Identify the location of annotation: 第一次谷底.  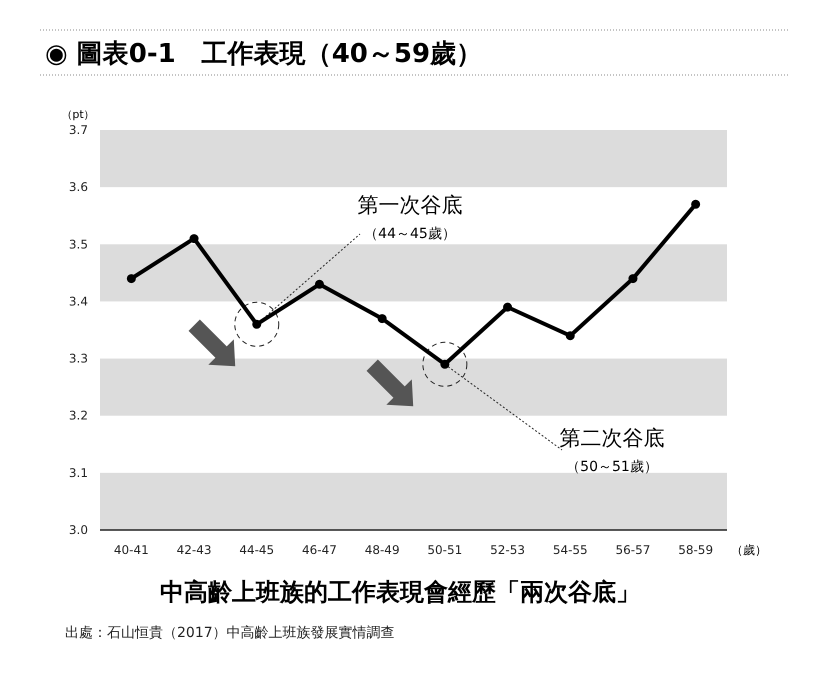
(410, 205).